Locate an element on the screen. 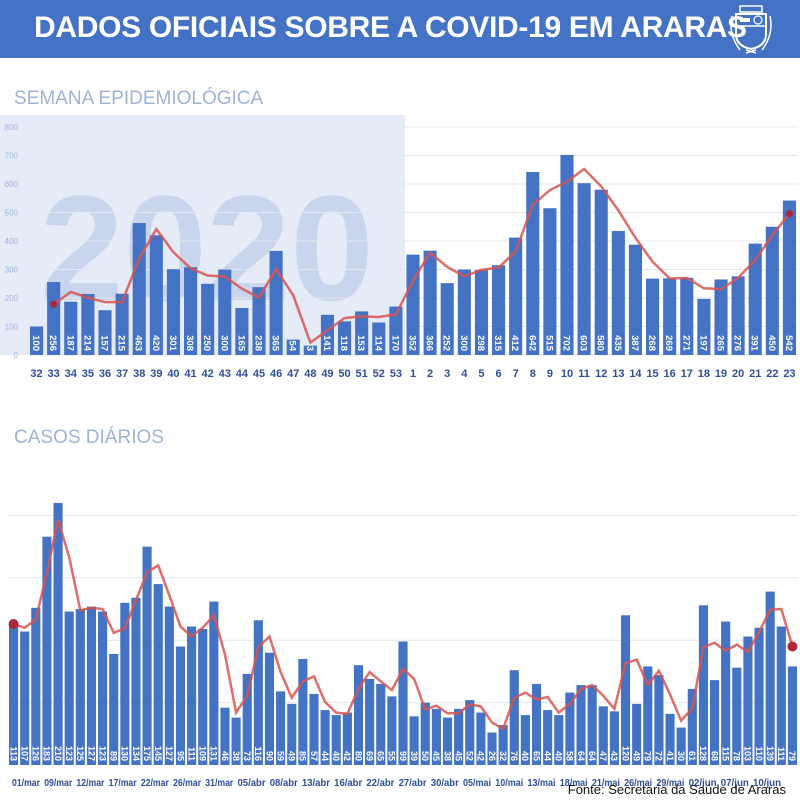 Image resolution: width=800 pixels, height=800 pixels. bar-value-label: 127 is located at coordinates (91, 753).